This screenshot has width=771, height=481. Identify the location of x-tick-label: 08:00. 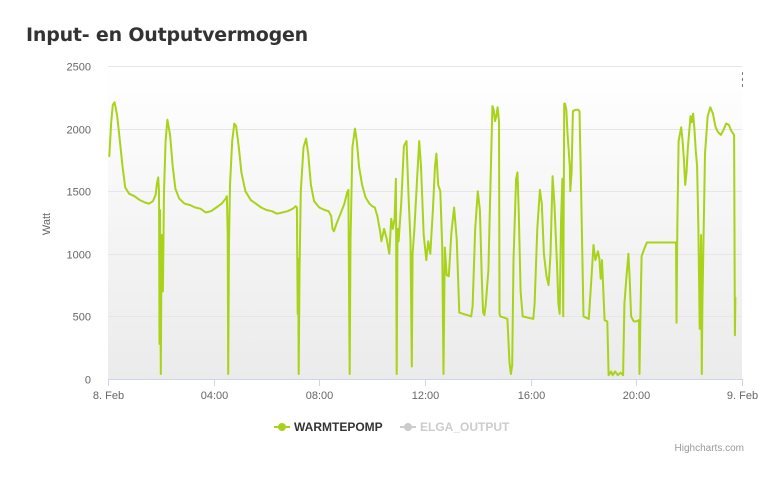
(320, 396).